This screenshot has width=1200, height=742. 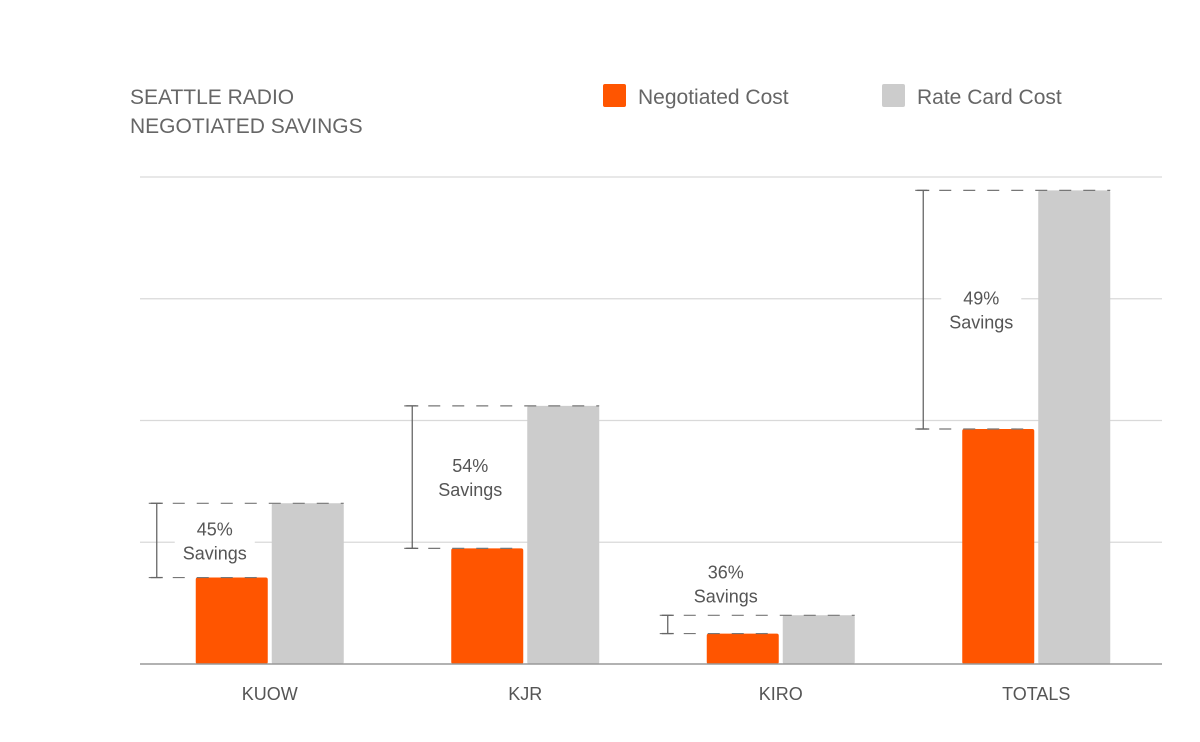 What do you see at coordinates (246, 112) in the screenshot?
I see `chart-title: SEATTLE RADIO NEGOTIATED SAVINGS` at bounding box center [246, 112].